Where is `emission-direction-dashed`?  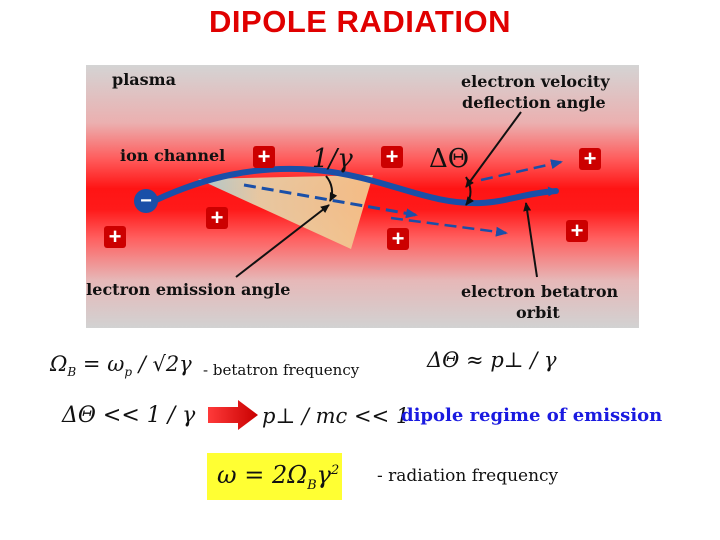 emission-direction-dashed is located at coordinates (330, 201).